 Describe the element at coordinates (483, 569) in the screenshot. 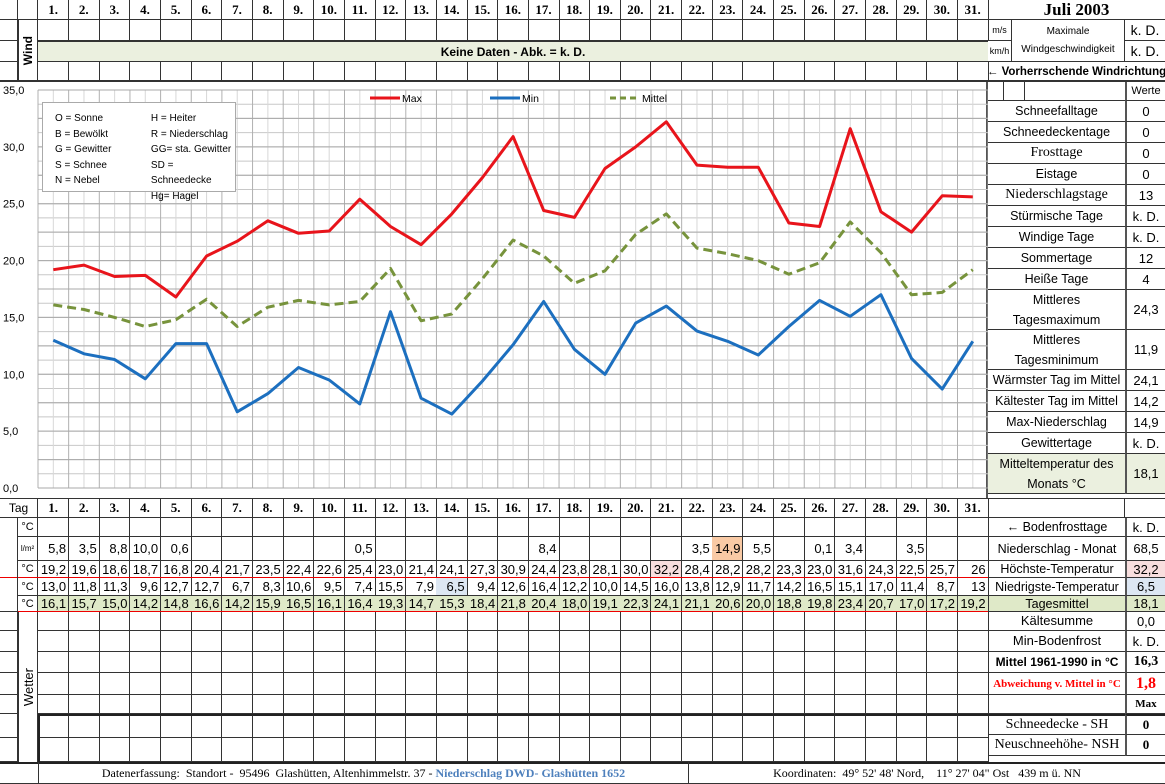

I see `table-cell: 27,3` at that location.